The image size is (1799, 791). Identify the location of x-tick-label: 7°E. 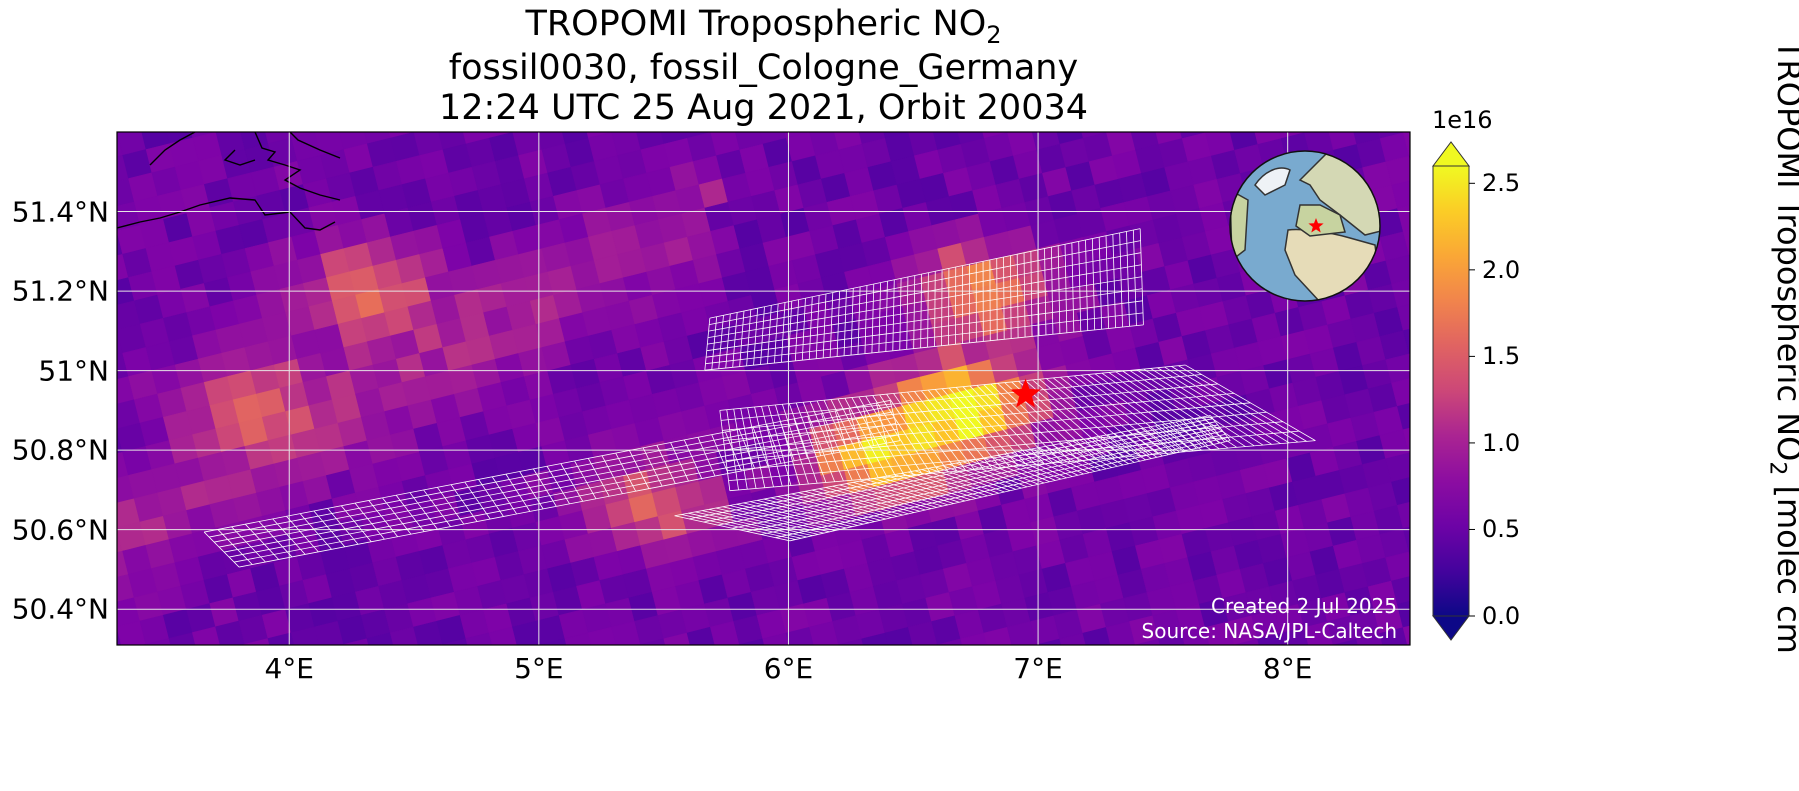
(1038, 668).